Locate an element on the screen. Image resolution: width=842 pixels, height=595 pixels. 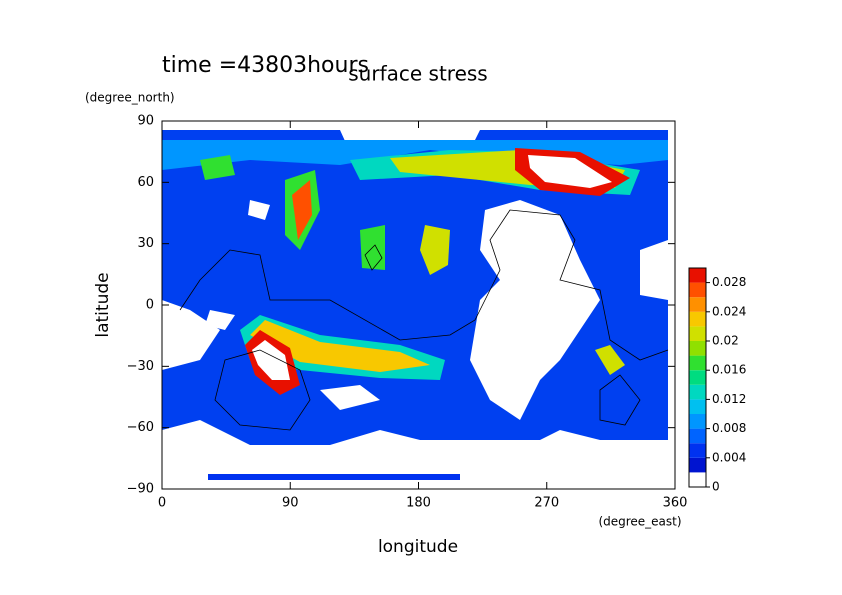
colorbar-frame is located at coordinates (697, 377).